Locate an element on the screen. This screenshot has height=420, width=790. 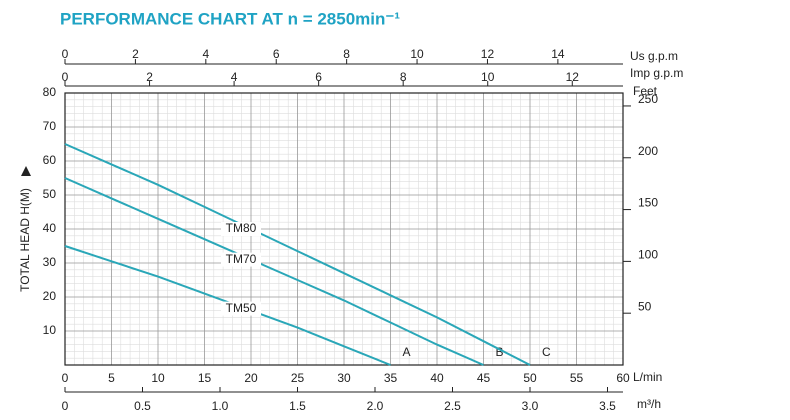
y2-tick-label: 200 is located at coordinates (648, 151).